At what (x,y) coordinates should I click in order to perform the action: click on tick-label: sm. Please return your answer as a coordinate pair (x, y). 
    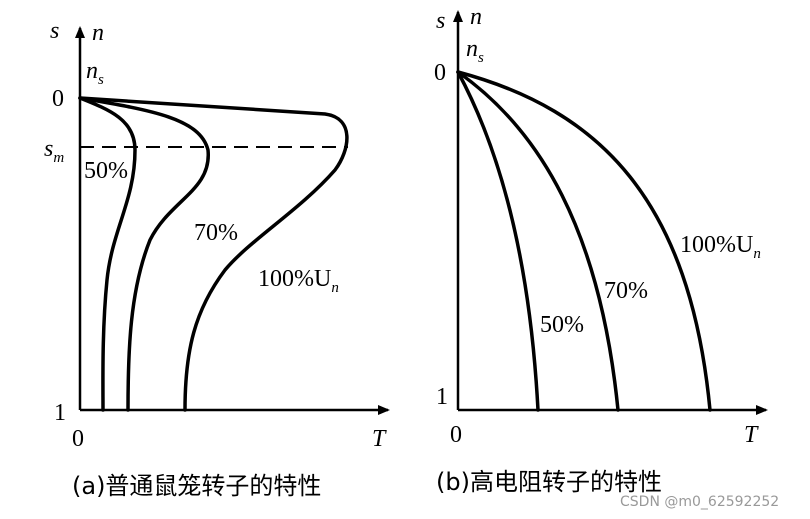
    Looking at the image, I should click on (54, 151).